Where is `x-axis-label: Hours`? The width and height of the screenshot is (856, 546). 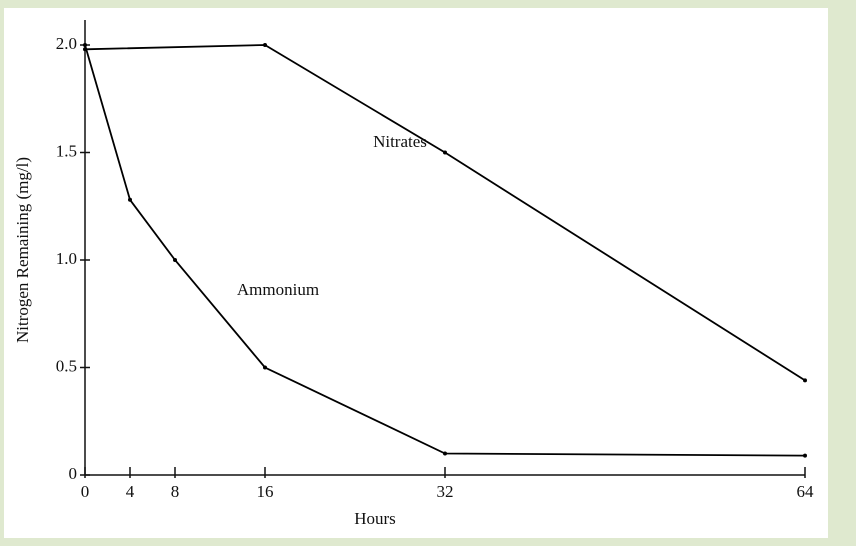
x-axis-label: Hours is located at coordinates (375, 518).